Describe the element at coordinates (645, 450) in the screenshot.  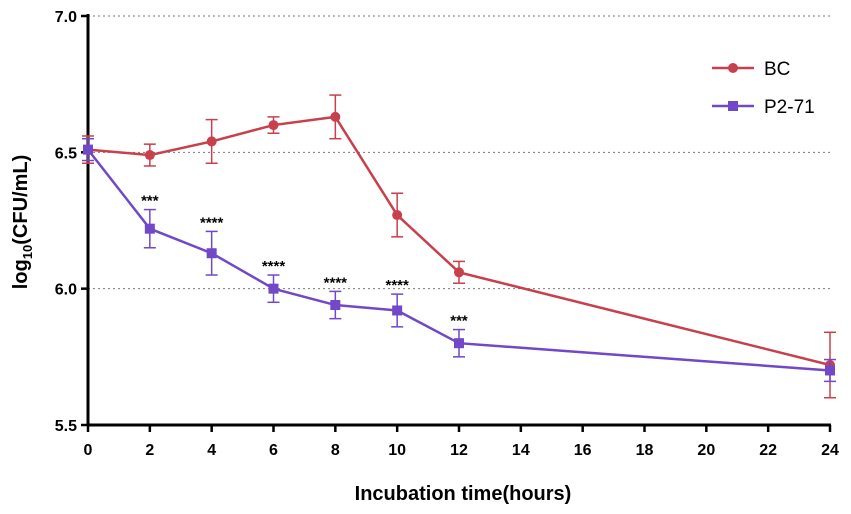
I see `x-tick-label: 18` at that location.